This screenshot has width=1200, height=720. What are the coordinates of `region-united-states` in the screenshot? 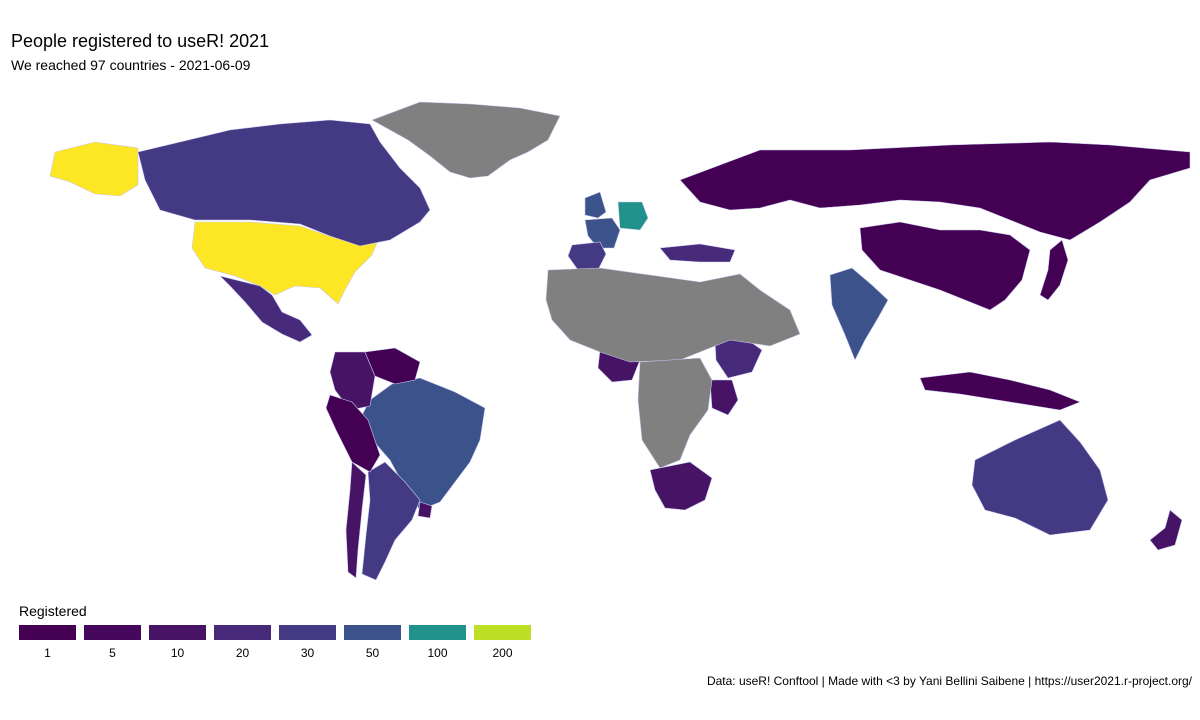 It's located at (287, 263).